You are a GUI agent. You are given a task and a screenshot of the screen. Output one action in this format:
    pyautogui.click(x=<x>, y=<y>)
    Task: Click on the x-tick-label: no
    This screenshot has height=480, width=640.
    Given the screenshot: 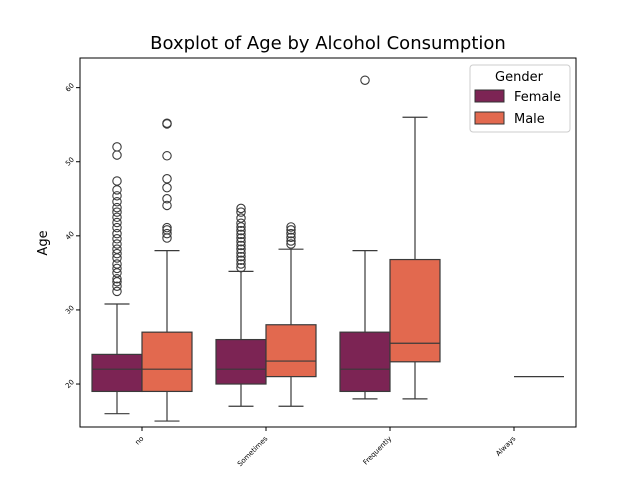 What is the action you would take?
    pyautogui.click(x=140, y=441)
    